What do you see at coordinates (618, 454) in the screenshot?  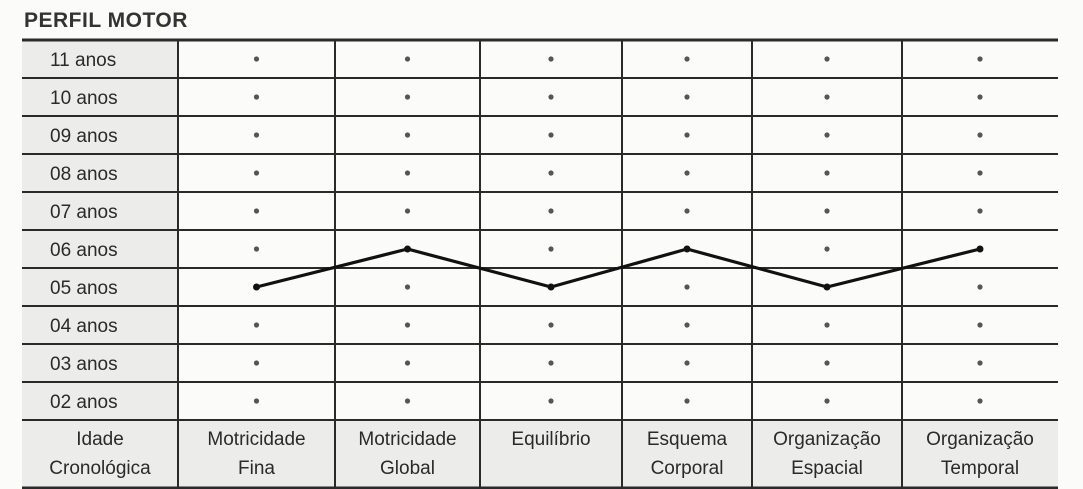 I see `header-row-bg` at bounding box center [618, 454].